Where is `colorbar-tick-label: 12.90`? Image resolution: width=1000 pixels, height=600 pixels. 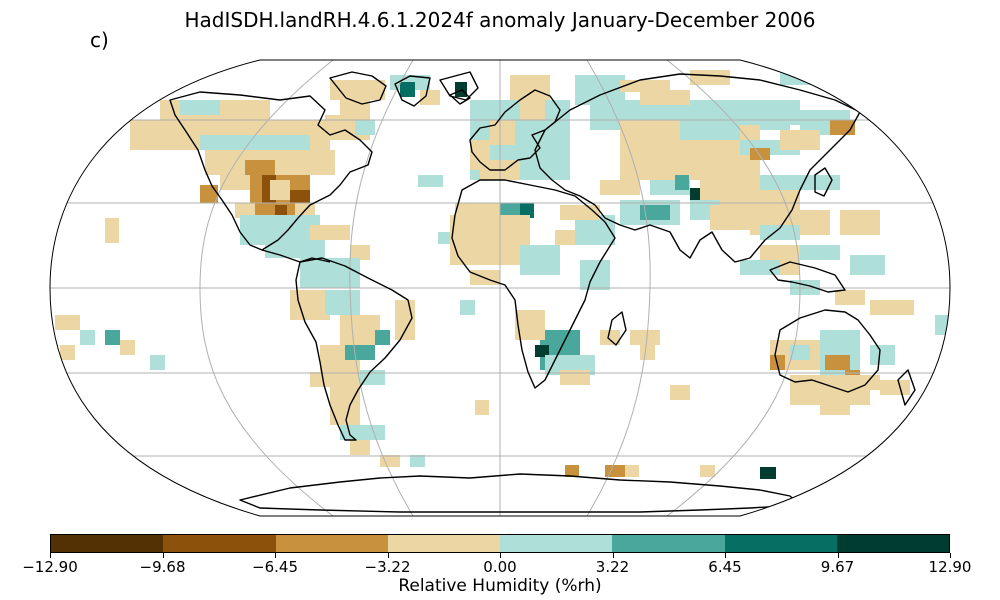 colorbar-tick-label: 12.90 is located at coordinates (950, 567).